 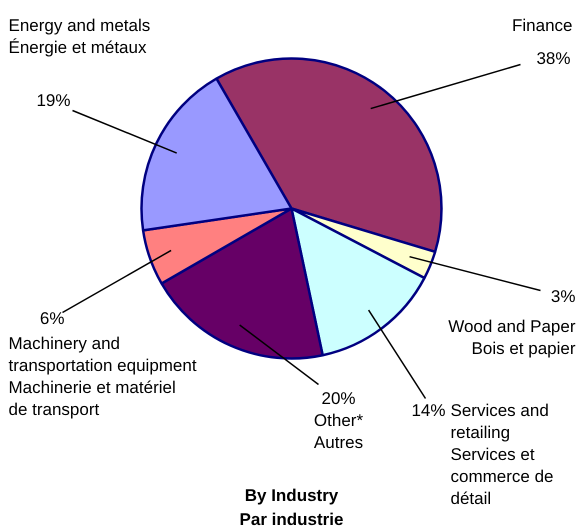 What do you see at coordinates (53, 100) in the screenshot?
I see `data-label: 19%` at bounding box center [53, 100].